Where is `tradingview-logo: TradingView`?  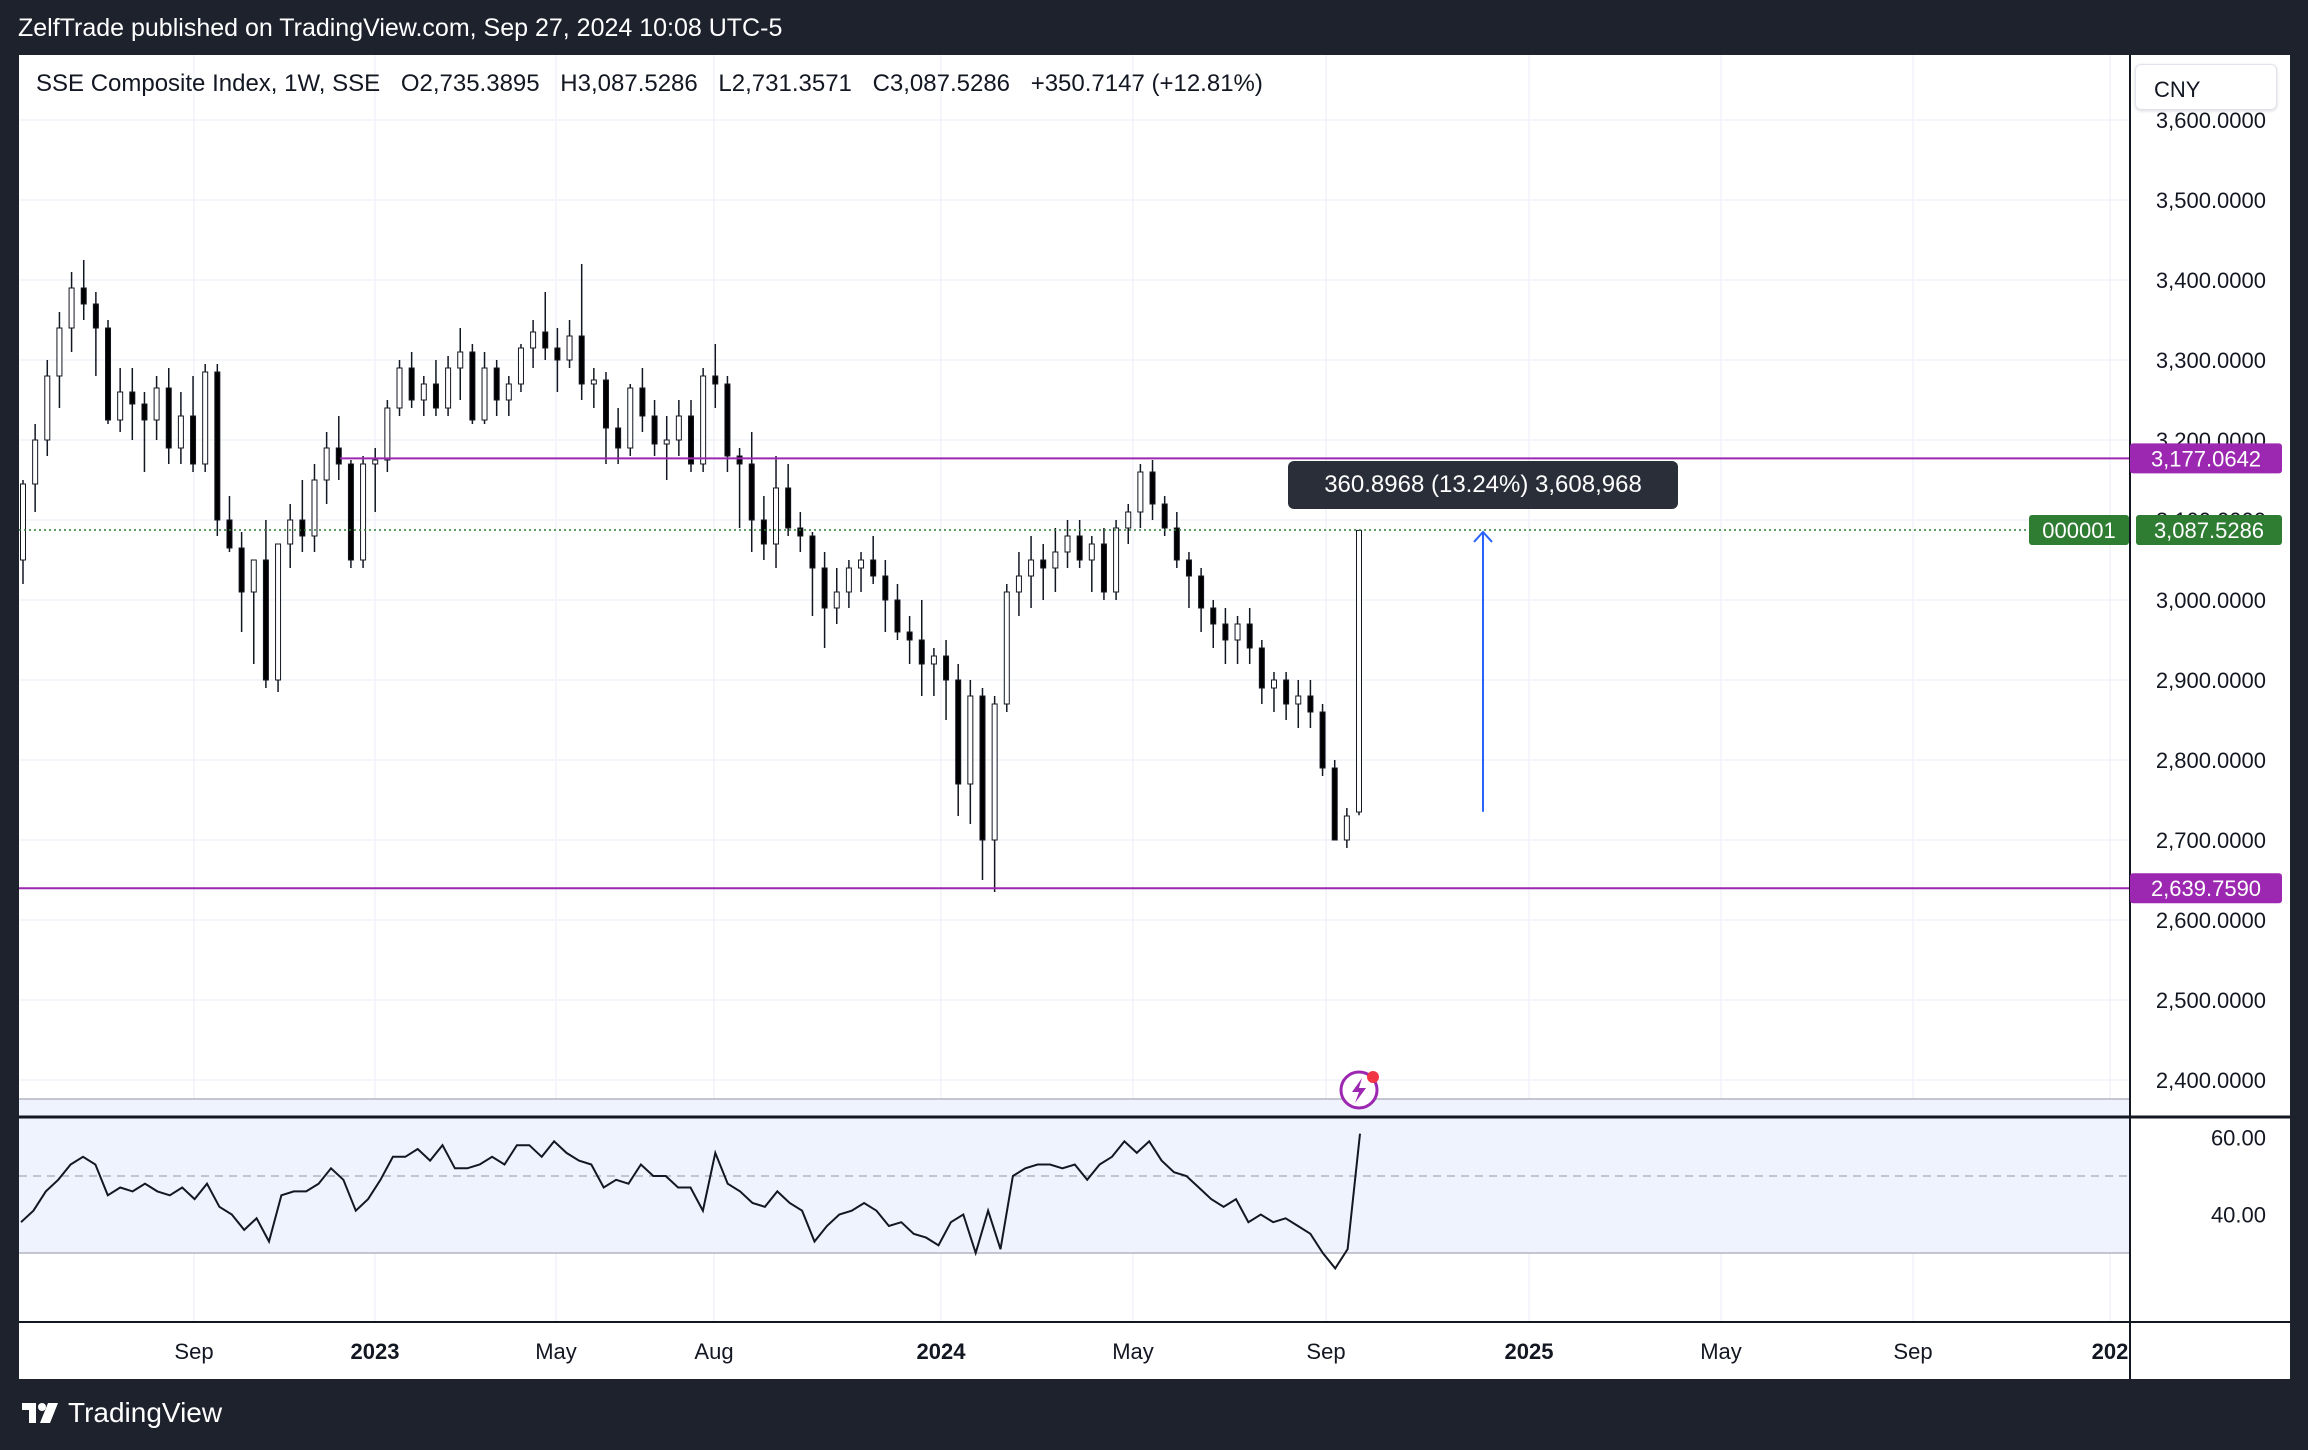 tradingview-logo: TradingView is located at coordinates (121, 1413).